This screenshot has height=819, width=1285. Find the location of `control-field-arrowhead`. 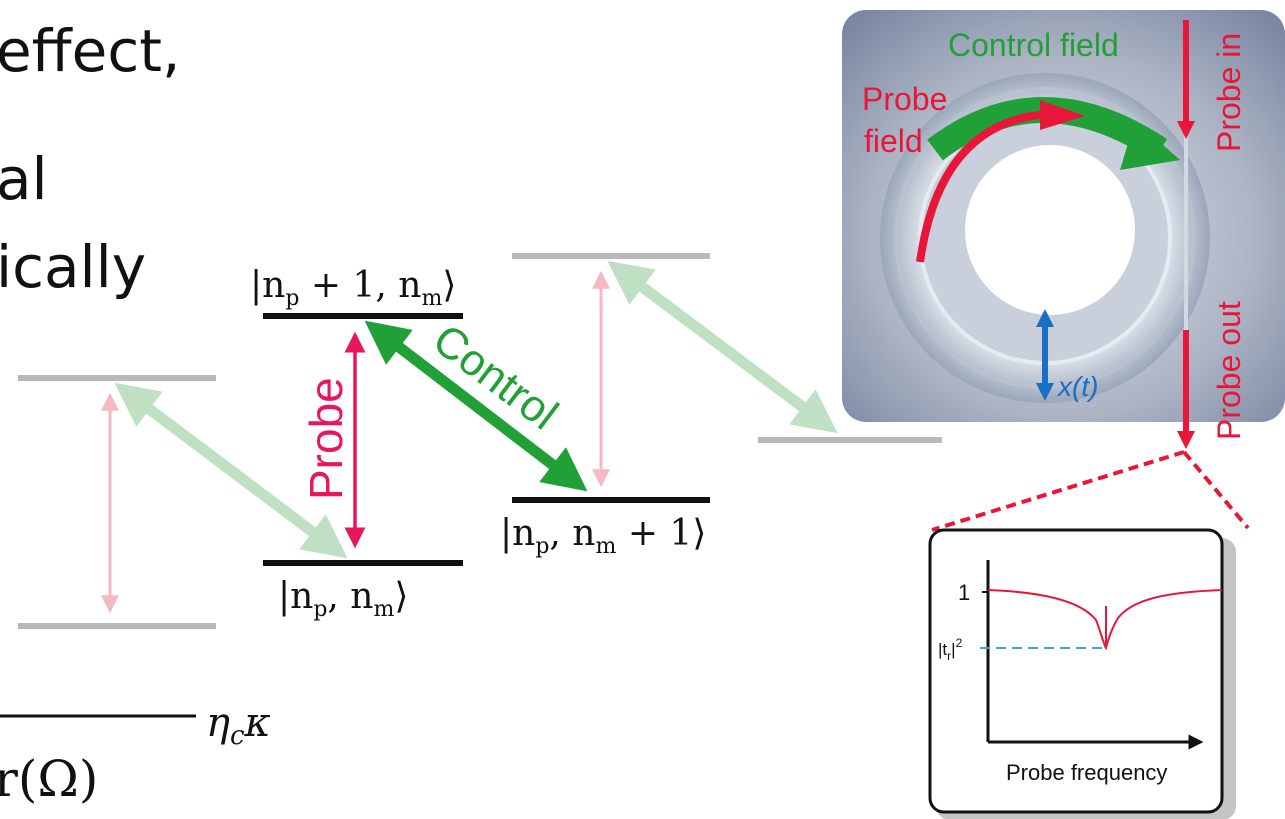

control-field-arrowhead is located at coordinates (1150, 145).